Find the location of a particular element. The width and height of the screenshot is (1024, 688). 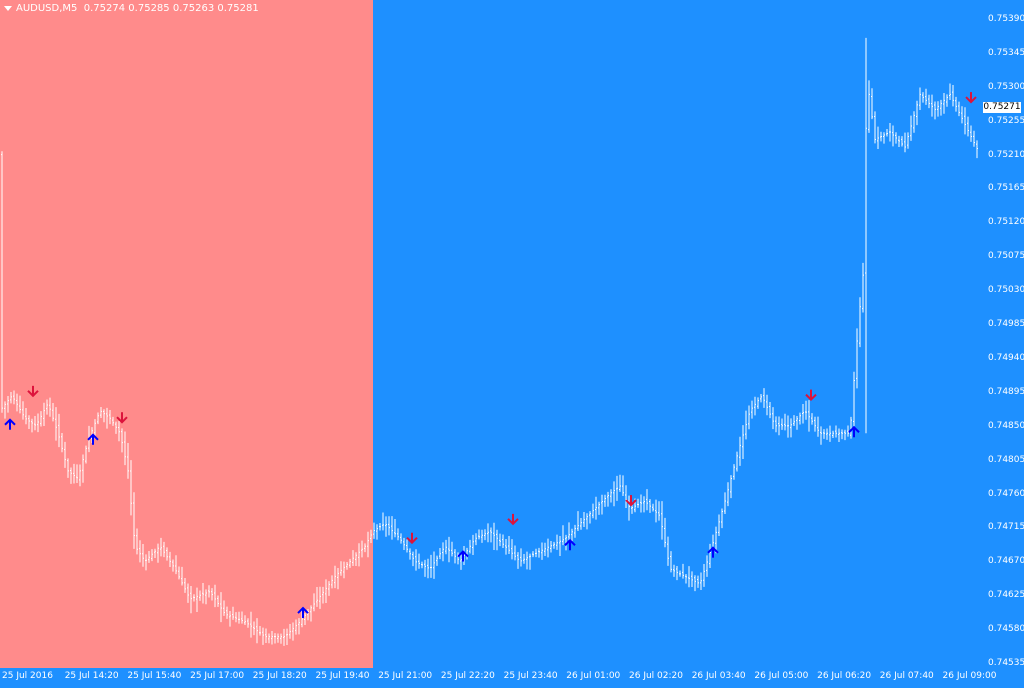

price-label: 0.74580 is located at coordinates (1006, 629).